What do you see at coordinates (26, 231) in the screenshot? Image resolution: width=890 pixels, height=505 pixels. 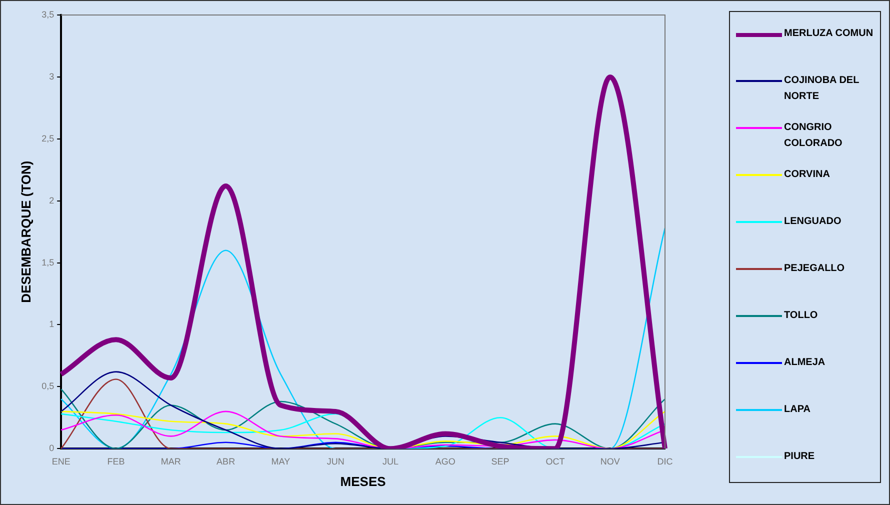 I see `y-axis-title: DESEMBARQUE (TON)` at bounding box center [26, 231].